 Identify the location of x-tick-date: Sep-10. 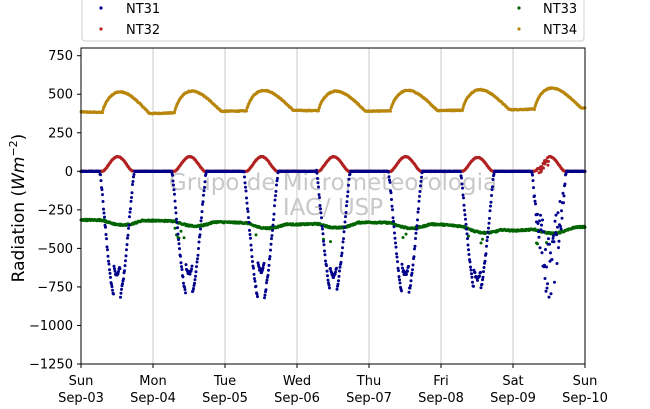
(585, 398).